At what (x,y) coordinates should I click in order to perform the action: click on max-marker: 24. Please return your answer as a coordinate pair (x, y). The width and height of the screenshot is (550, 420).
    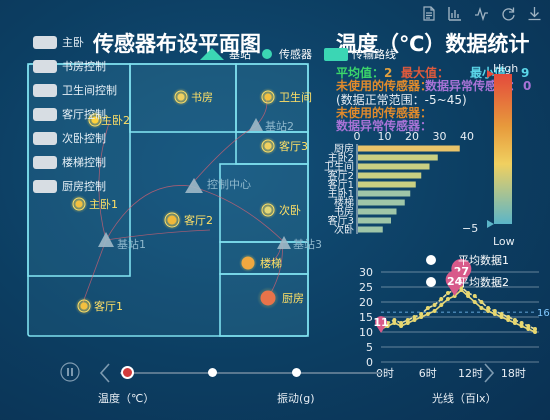
    Looking at the image, I should click on (454, 283).